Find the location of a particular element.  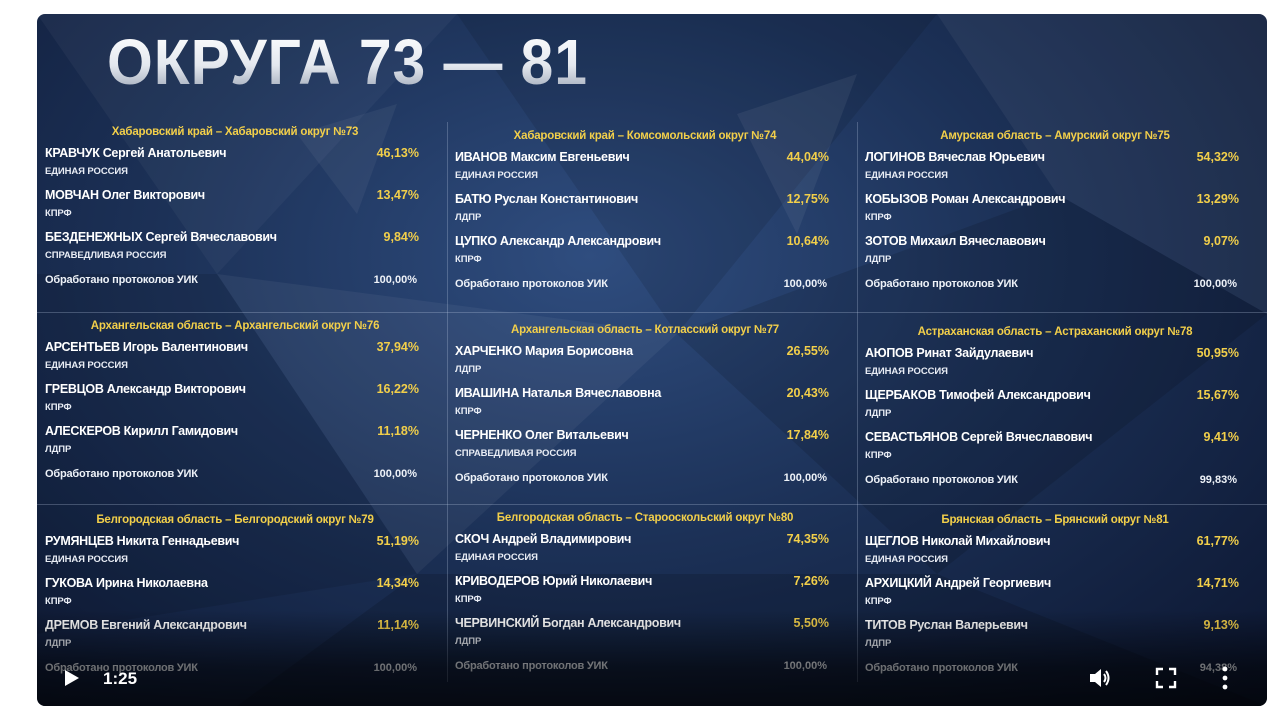

fullscreen-button is located at coordinates (1166, 678).